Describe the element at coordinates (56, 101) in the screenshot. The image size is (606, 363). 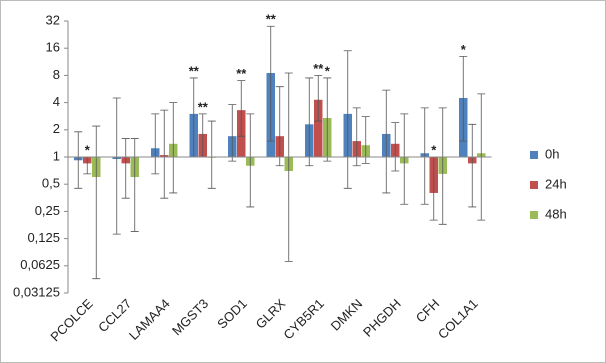
I see `y-tick-label: 4` at that location.